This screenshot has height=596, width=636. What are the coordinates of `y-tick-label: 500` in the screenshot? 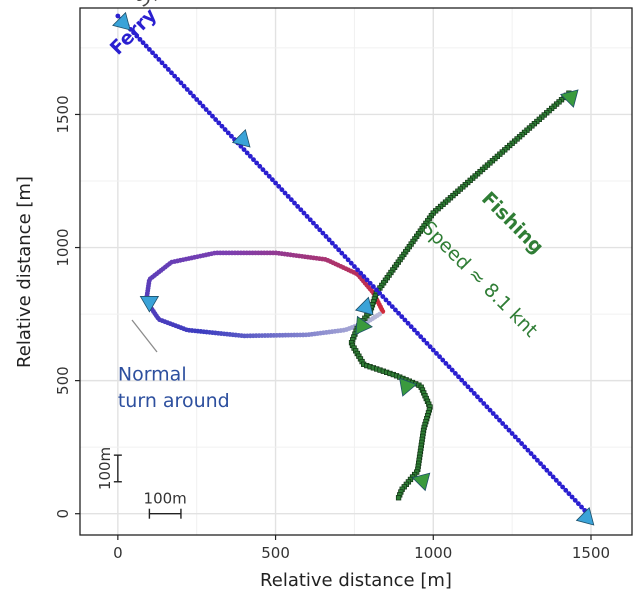 It's located at (63, 380).